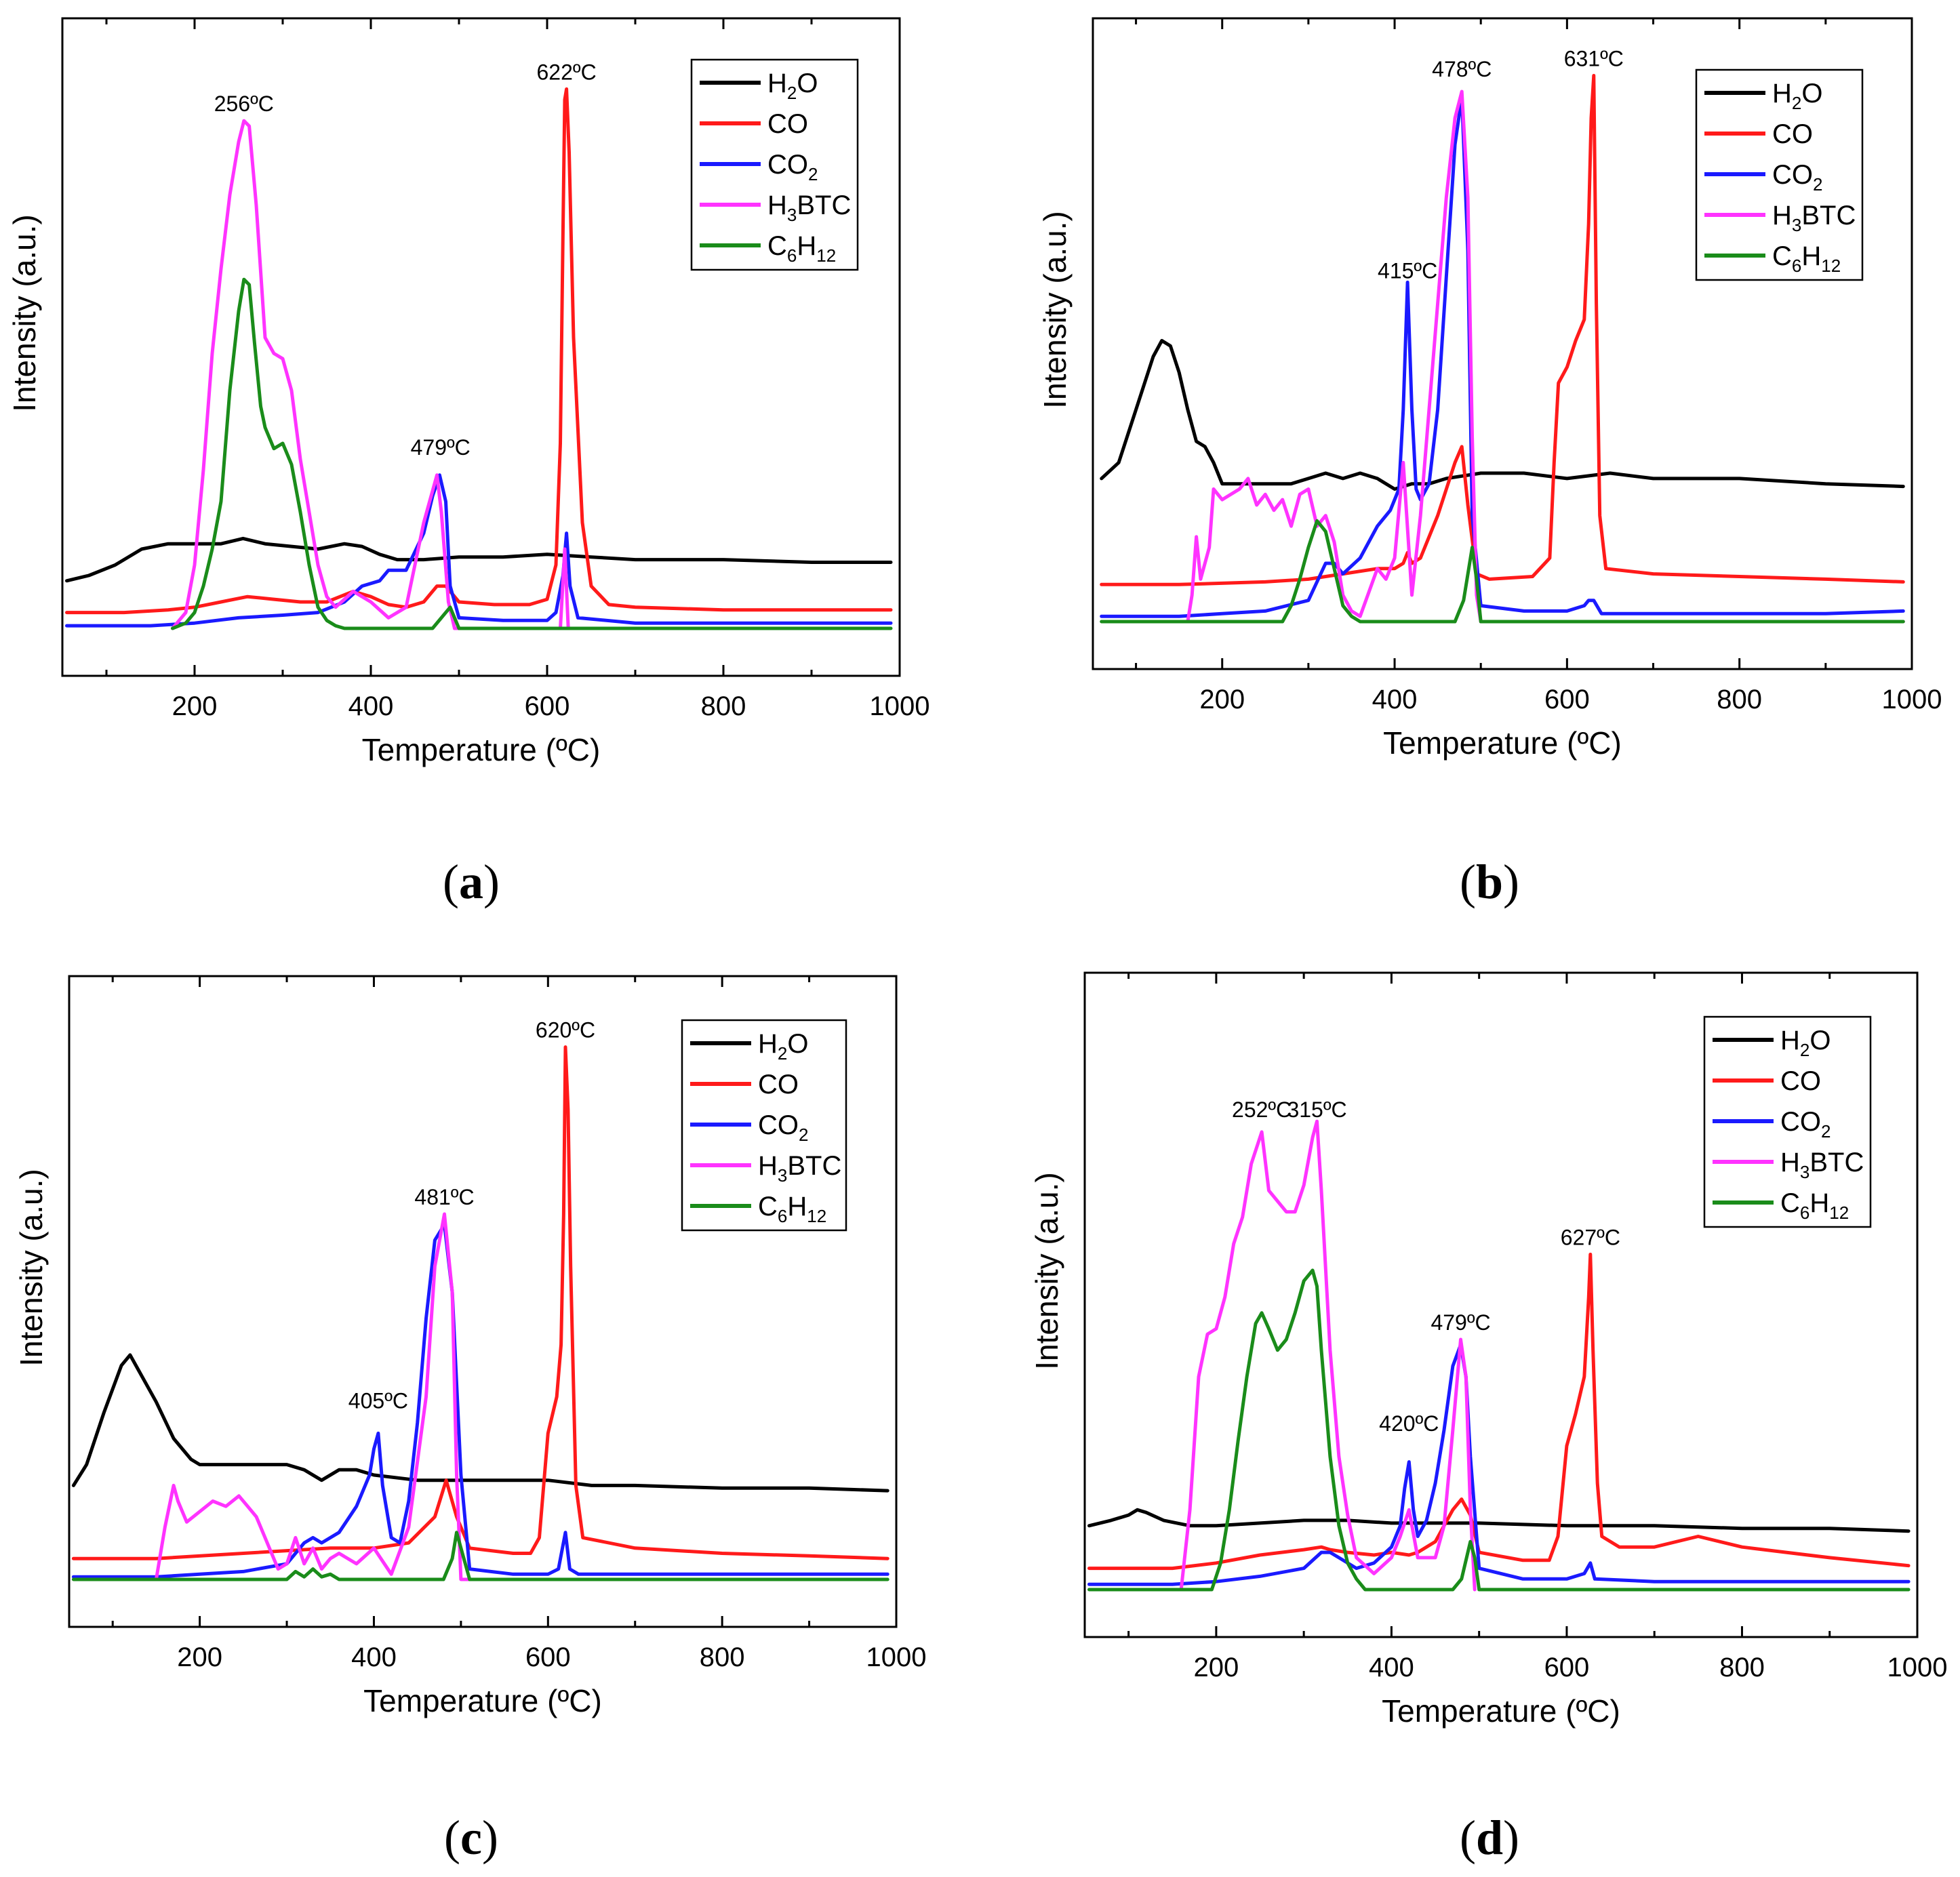  Describe the element at coordinates (567, 72) in the screenshot. I see `peak-annotation: 622ºC` at that location.